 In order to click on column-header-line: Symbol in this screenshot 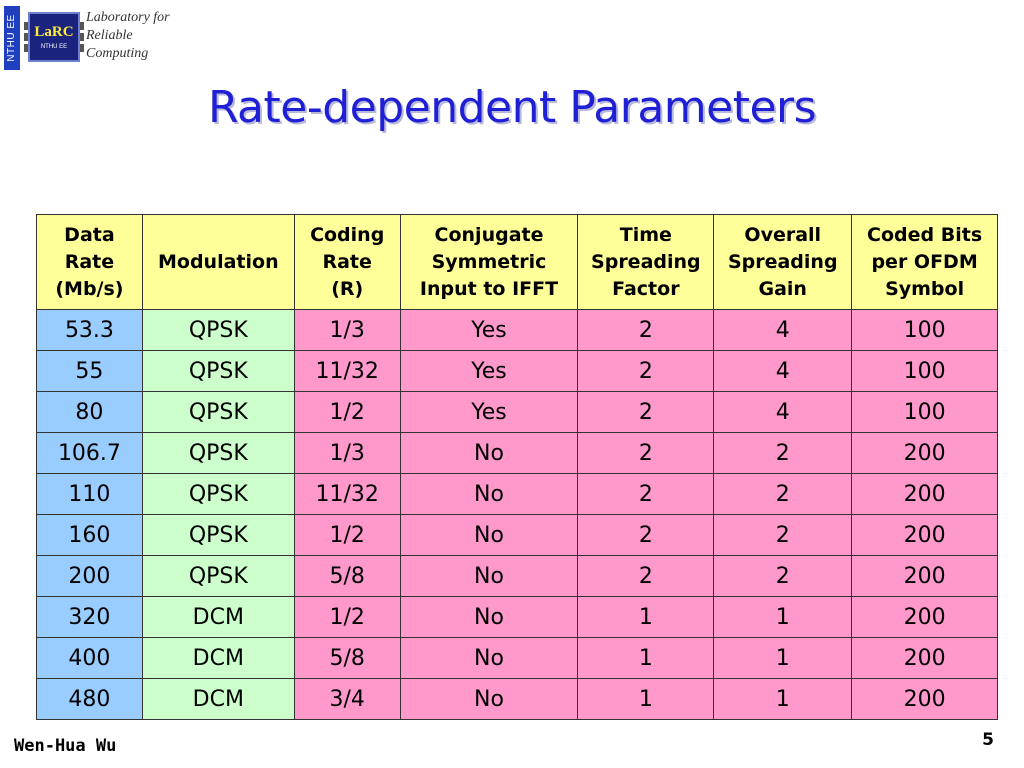, I will do `click(925, 288)`.